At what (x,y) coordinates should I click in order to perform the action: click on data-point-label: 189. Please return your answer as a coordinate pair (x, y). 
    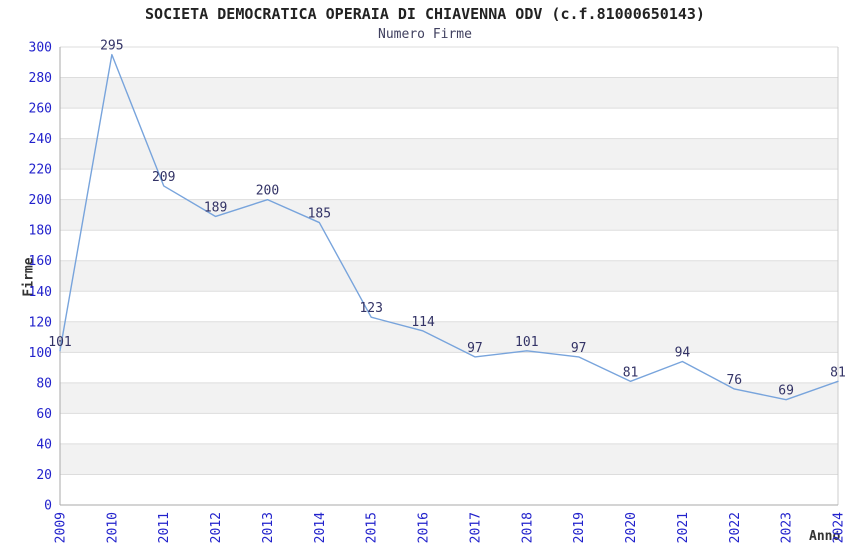
    Looking at the image, I should click on (215, 207).